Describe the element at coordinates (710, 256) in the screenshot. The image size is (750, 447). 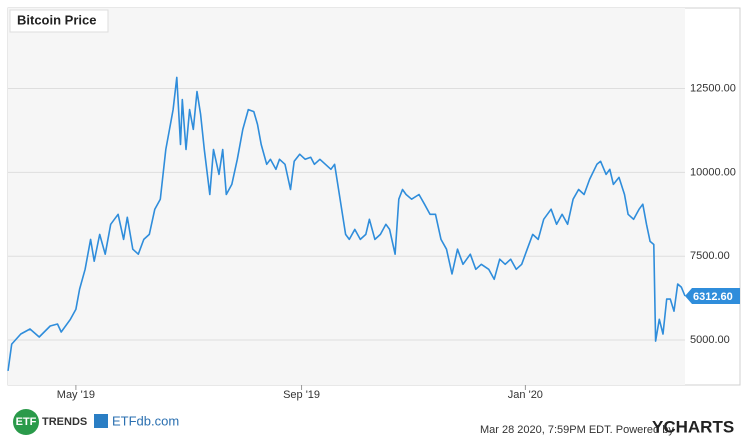
I see `y-tick-label: 7500.00` at that location.